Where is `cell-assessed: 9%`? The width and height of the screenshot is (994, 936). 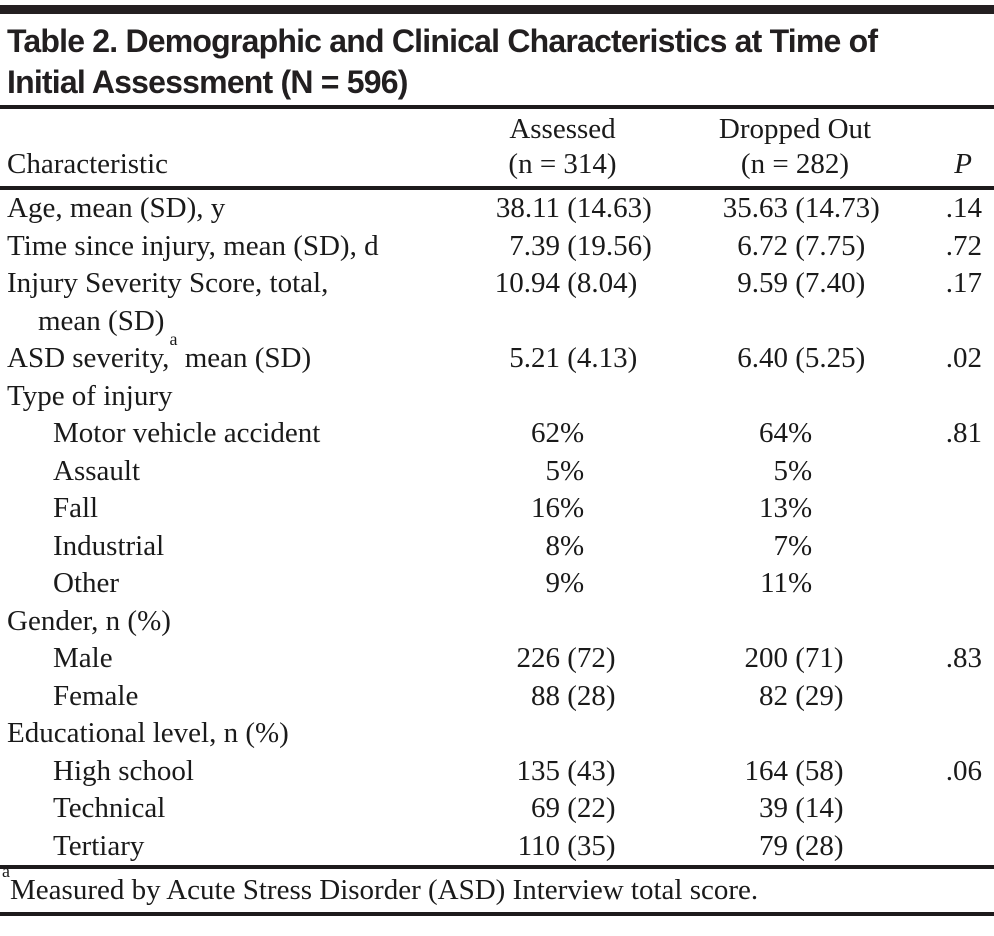 cell-assessed: 9% is located at coordinates (565, 583).